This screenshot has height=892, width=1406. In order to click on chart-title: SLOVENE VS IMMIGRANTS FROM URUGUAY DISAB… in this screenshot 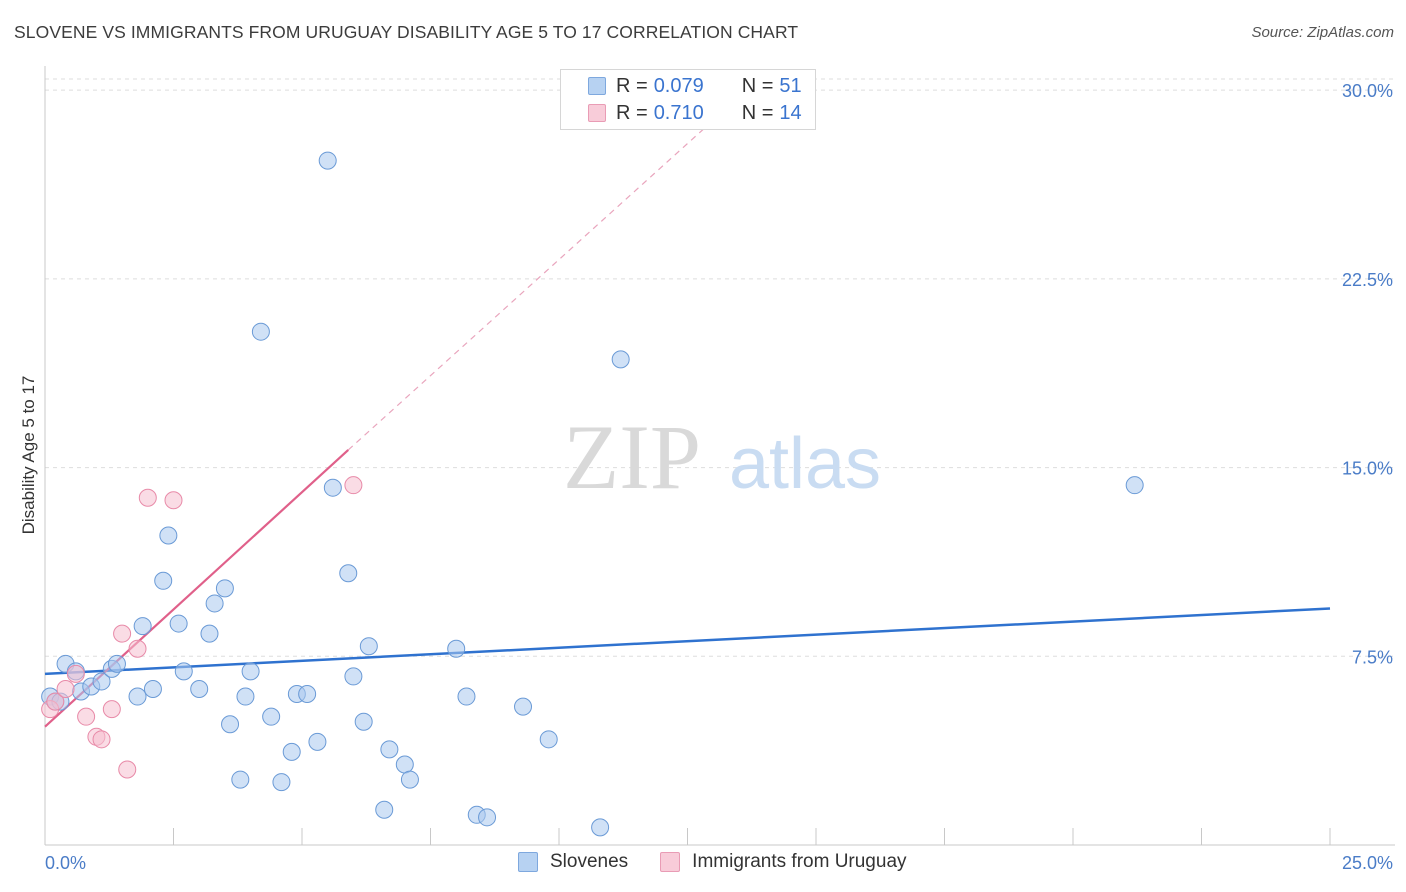, I will do `click(406, 32)`.